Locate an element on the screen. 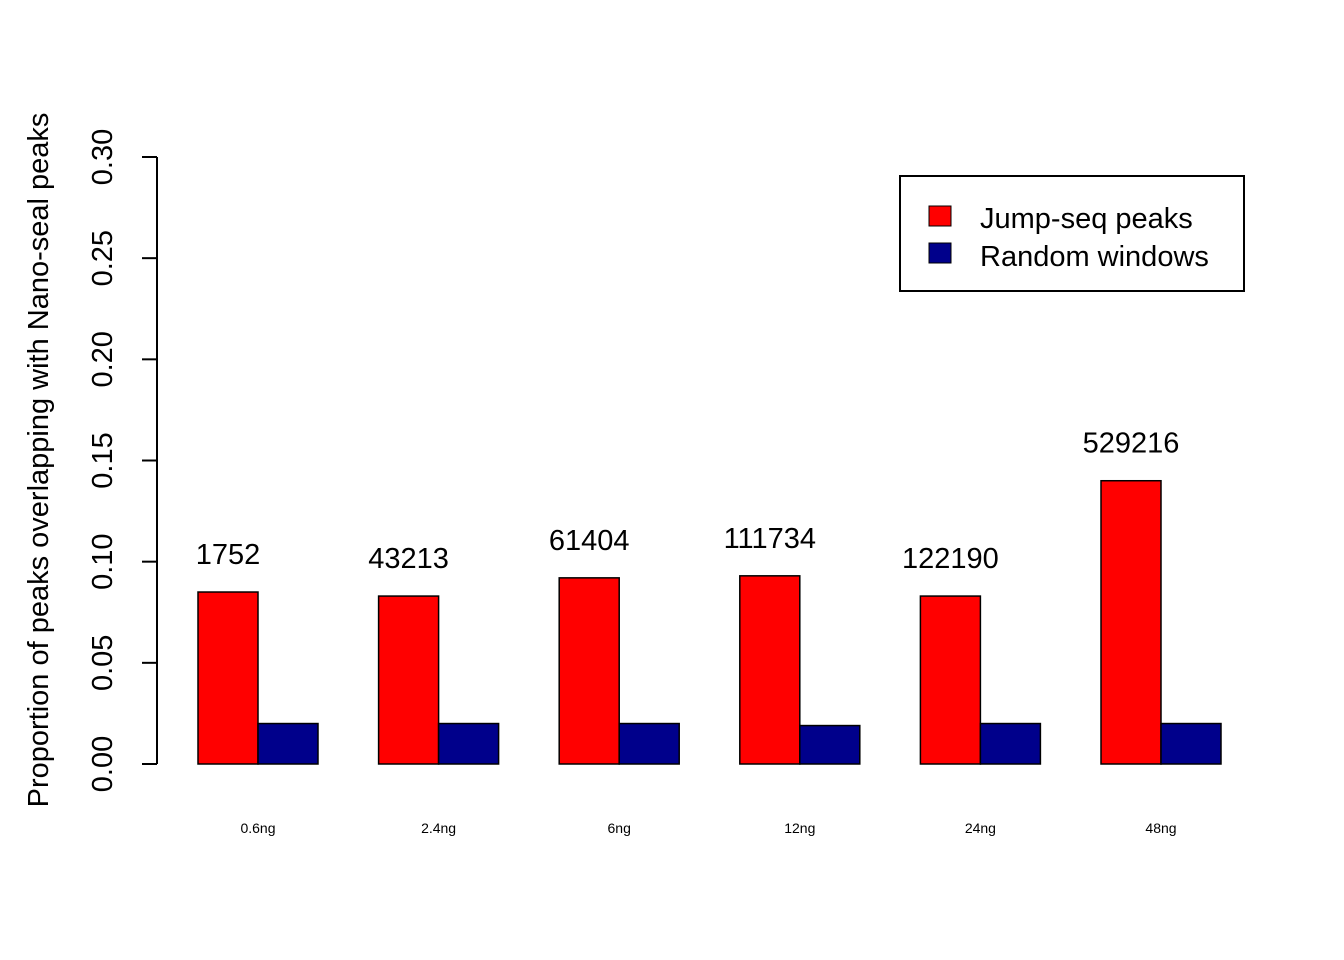 The height and width of the screenshot is (960, 1344). bar-annotation: 111734 is located at coordinates (770, 539).